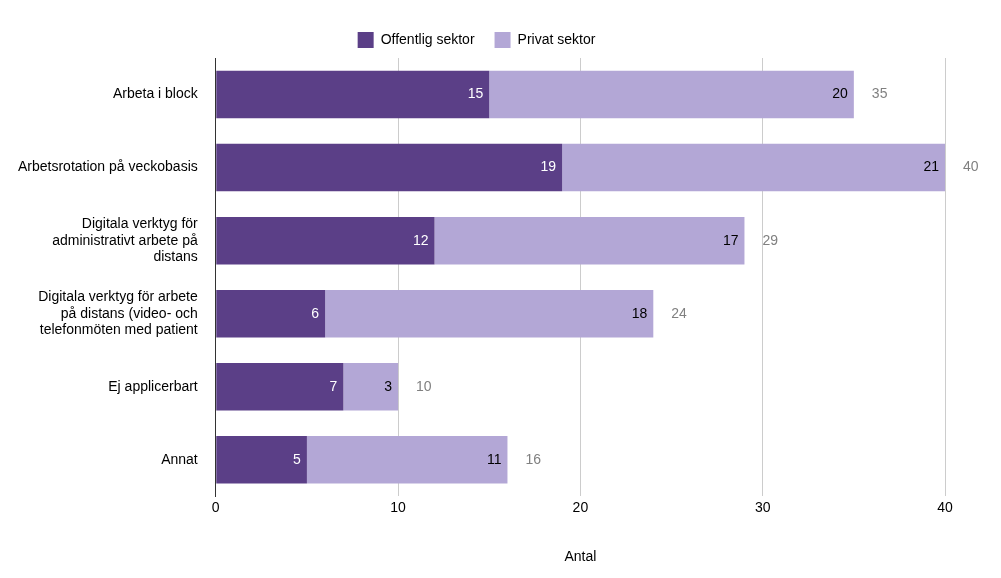 This screenshot has height=578, width=1001. What do you see at coordinates (879, 93) in the screenshot?
I see `total-label: 35` at bounding box center [879, 93].